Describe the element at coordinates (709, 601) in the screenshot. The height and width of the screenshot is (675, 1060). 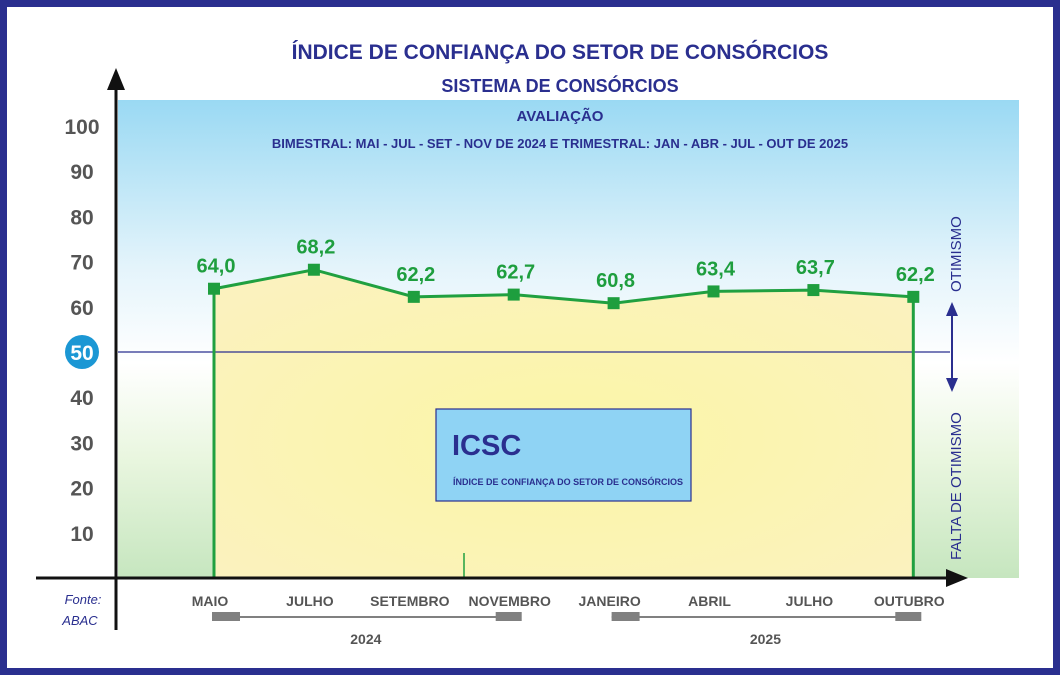
I see `x-category-label: ABRIL` at that location.